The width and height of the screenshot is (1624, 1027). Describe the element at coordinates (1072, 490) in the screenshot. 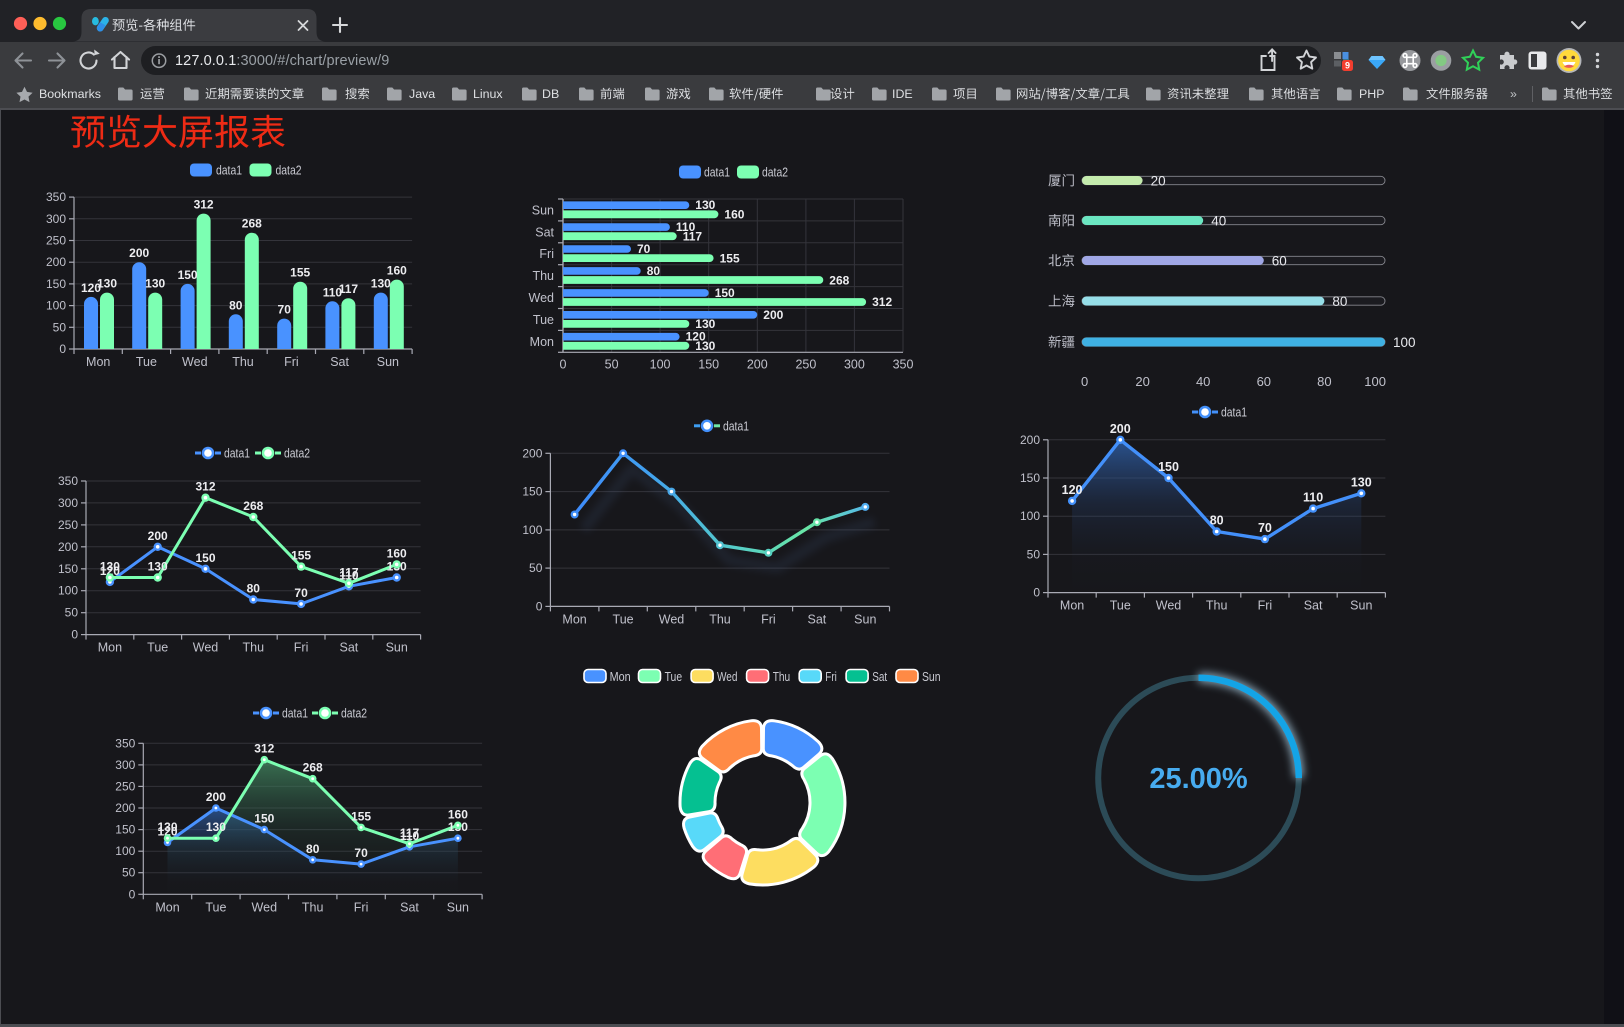

I see `svg-text: 120` at that location.